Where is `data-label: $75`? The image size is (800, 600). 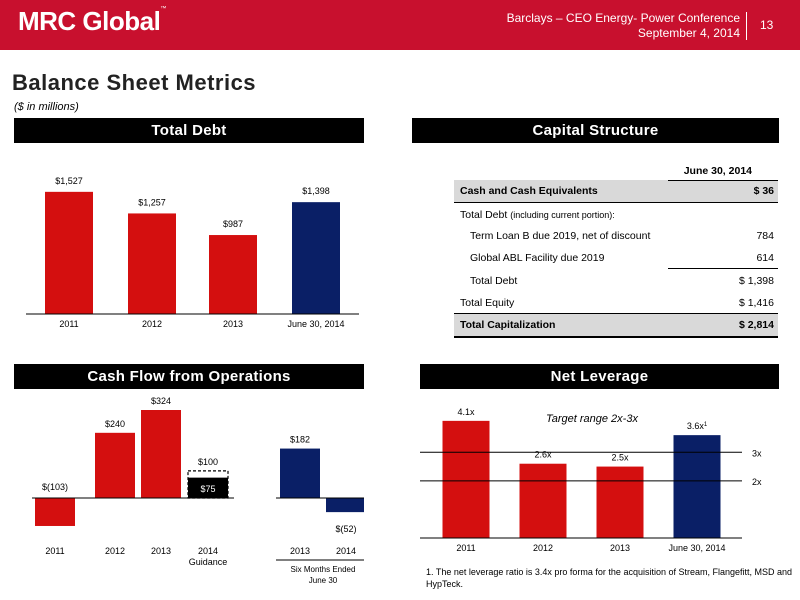 data-label: $75 is located at coordinates (207, 489).